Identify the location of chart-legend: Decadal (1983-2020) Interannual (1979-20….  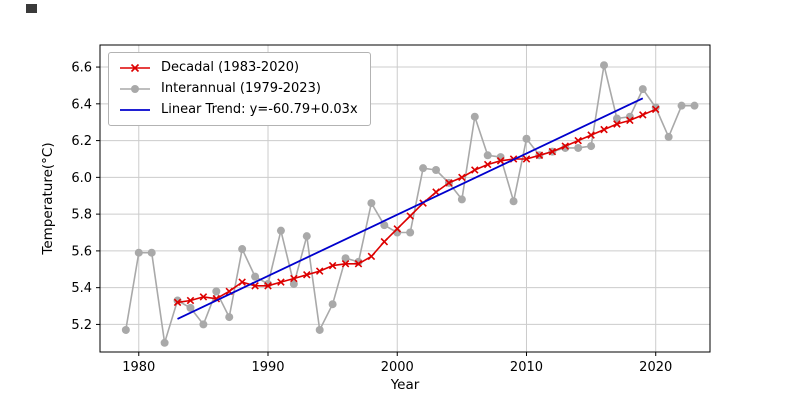
(239, 89).